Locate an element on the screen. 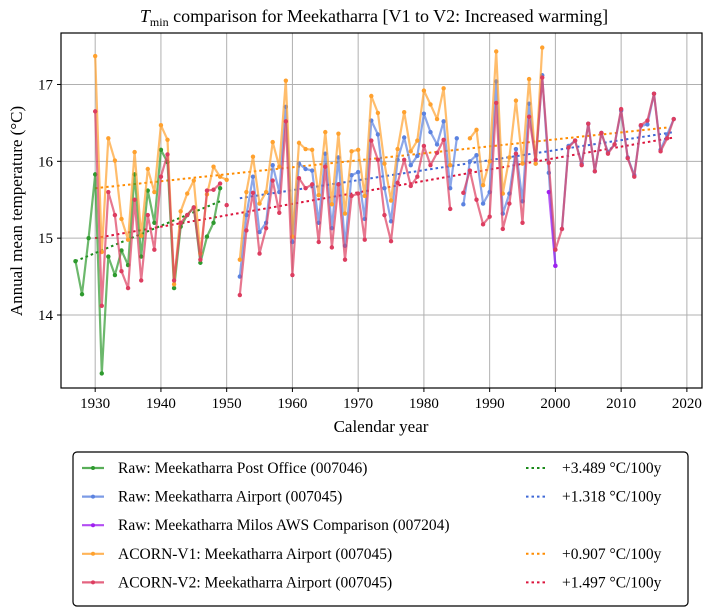 The height and width of the screenshot is (616, 714). x-axis: 1930 1940 1950 1960 1970 1980 1990 2000 2010 2020 is located at coordinates (391, 400).